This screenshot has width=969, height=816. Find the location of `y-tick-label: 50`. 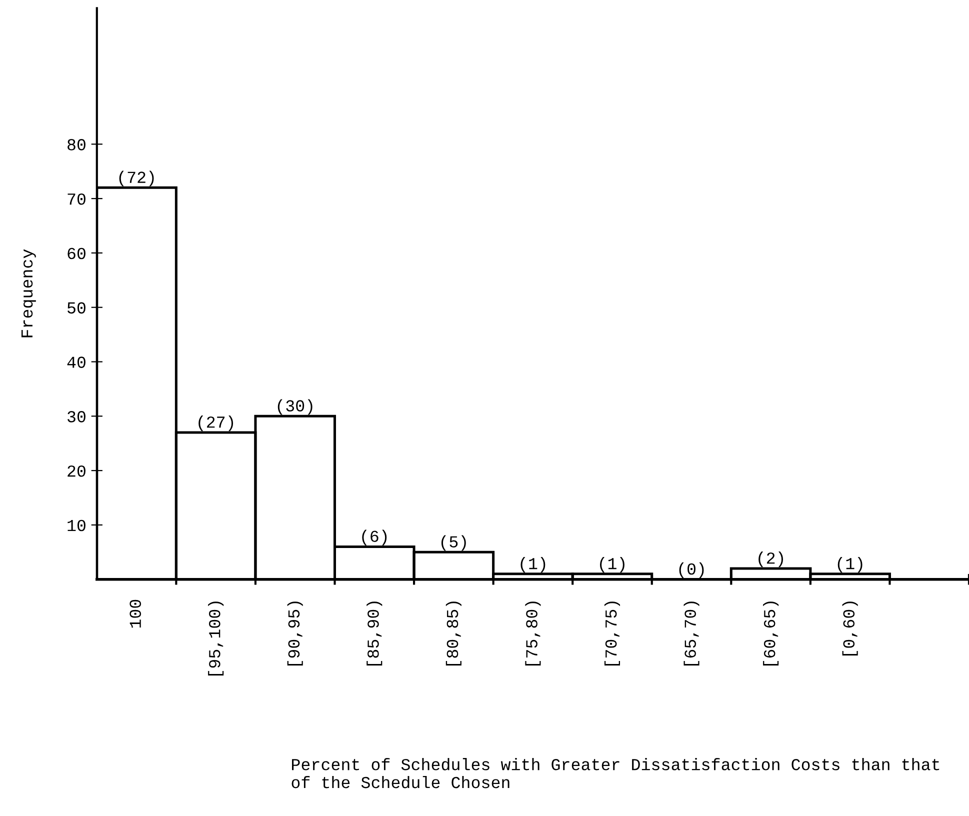

y-tick-label: 50 is located at coordinates (77, 308).